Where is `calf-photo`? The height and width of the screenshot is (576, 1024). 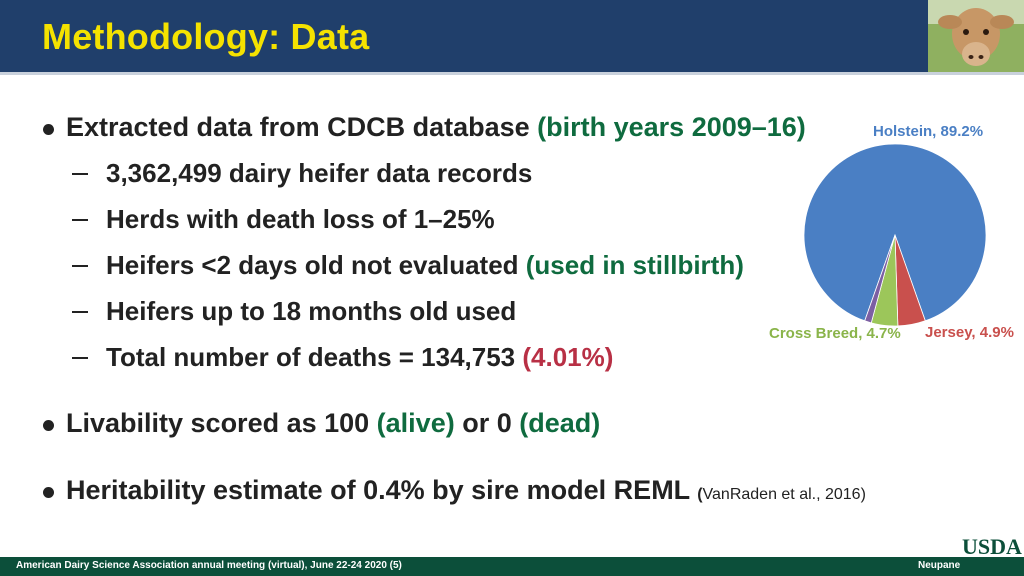
calf-photo is located at coordinates (976, 36).